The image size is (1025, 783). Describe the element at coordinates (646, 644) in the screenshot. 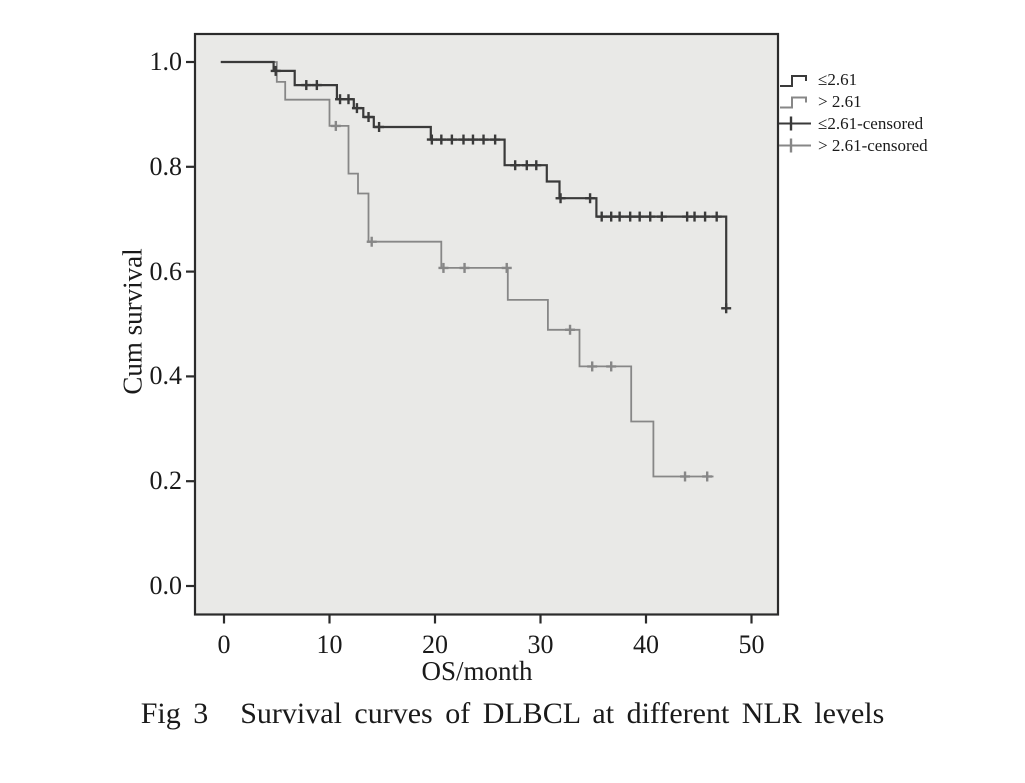

I see `x-tick-label: 40` at that location.